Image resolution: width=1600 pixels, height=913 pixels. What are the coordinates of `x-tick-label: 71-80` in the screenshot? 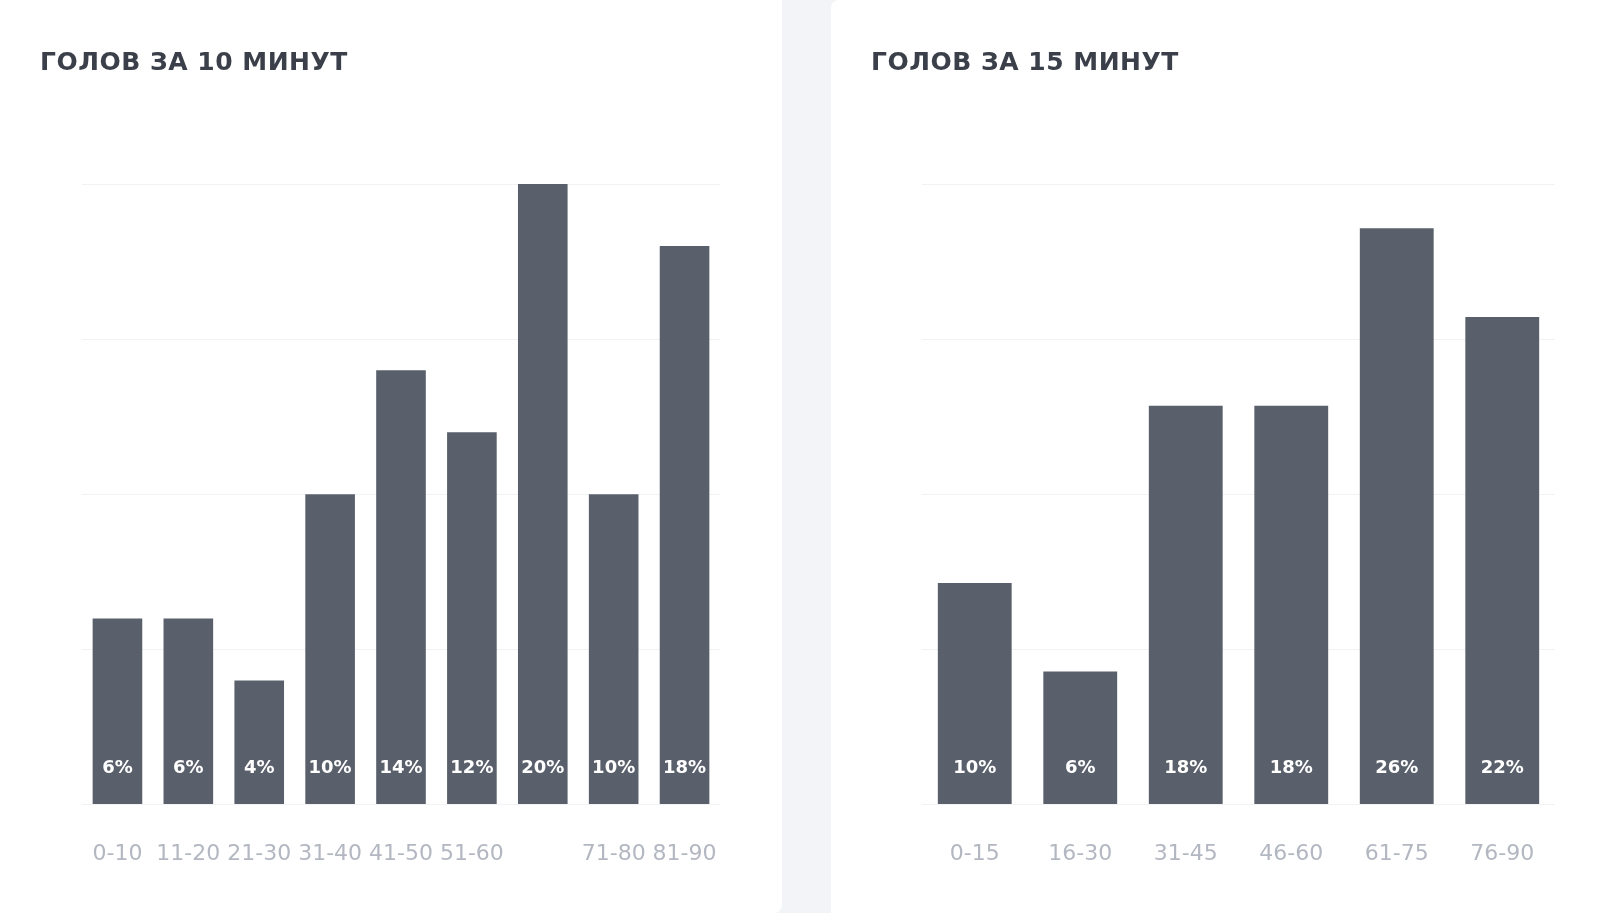 It's located at (613, 852).